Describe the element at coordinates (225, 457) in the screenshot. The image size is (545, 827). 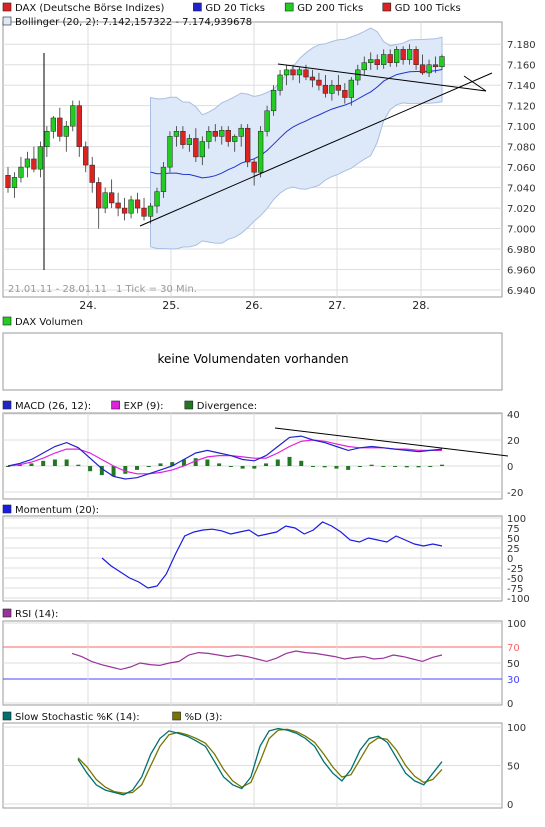
I see `macd-line` at that location.